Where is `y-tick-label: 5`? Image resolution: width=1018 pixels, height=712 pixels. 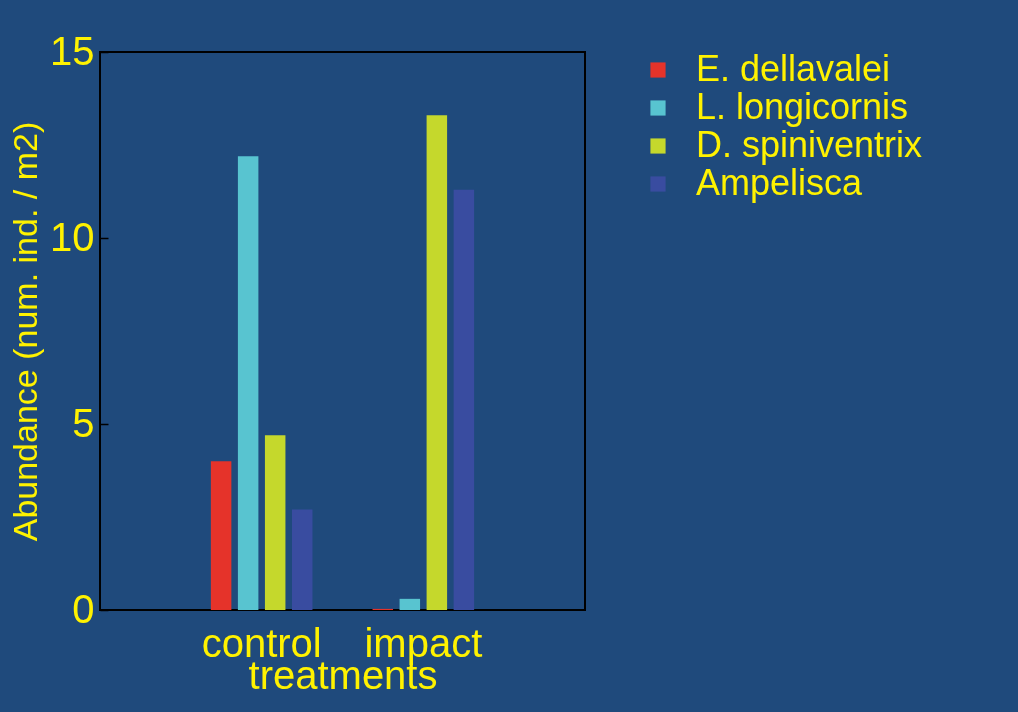
y-tick-label: 5 is located at coordinates (83, 422).